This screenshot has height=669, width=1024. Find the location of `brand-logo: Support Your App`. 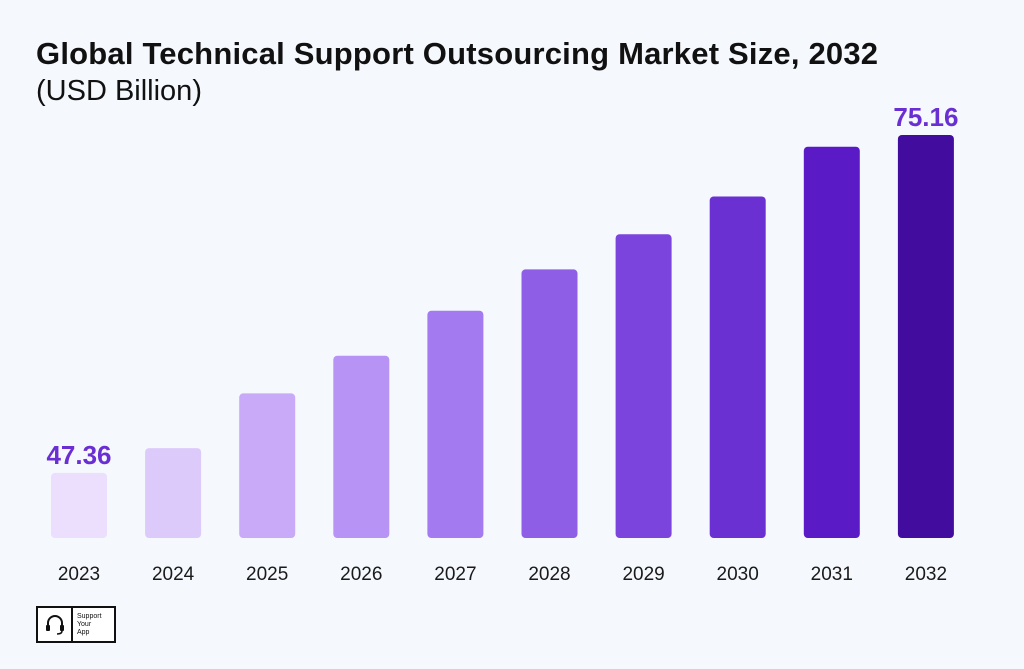

brand-logo: Support Your App is located at coordinates (76, 624).